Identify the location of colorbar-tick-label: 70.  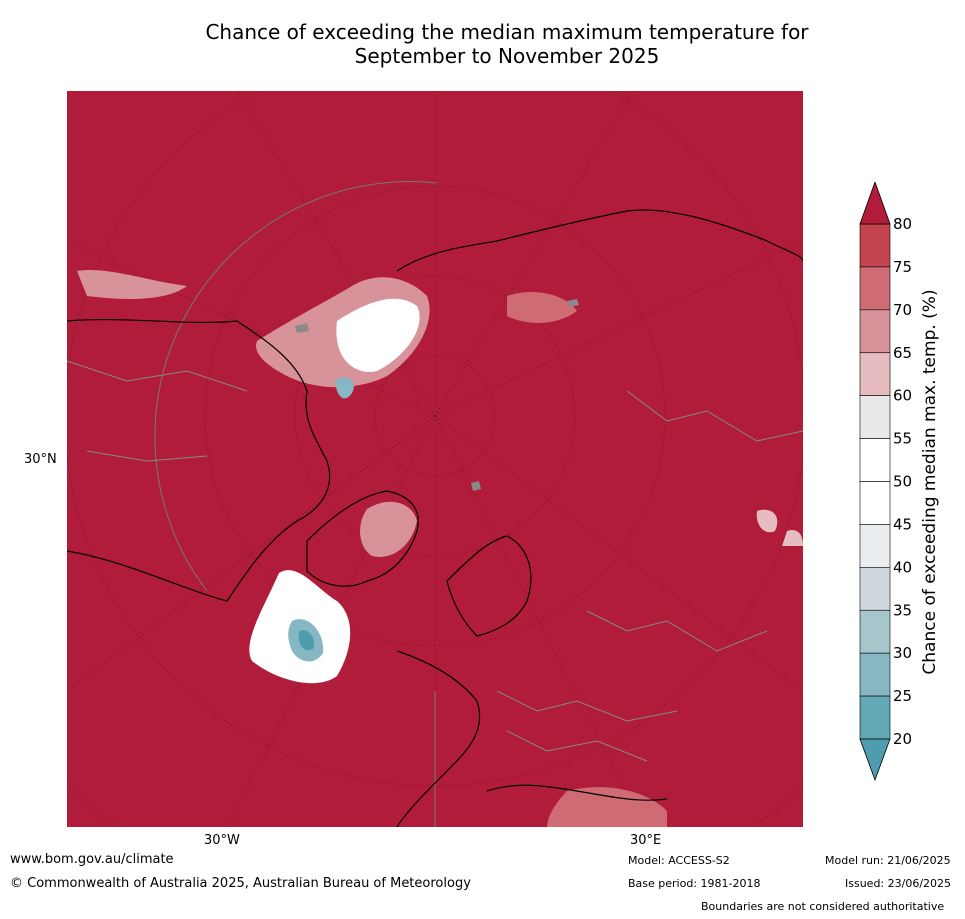
(902, 310).